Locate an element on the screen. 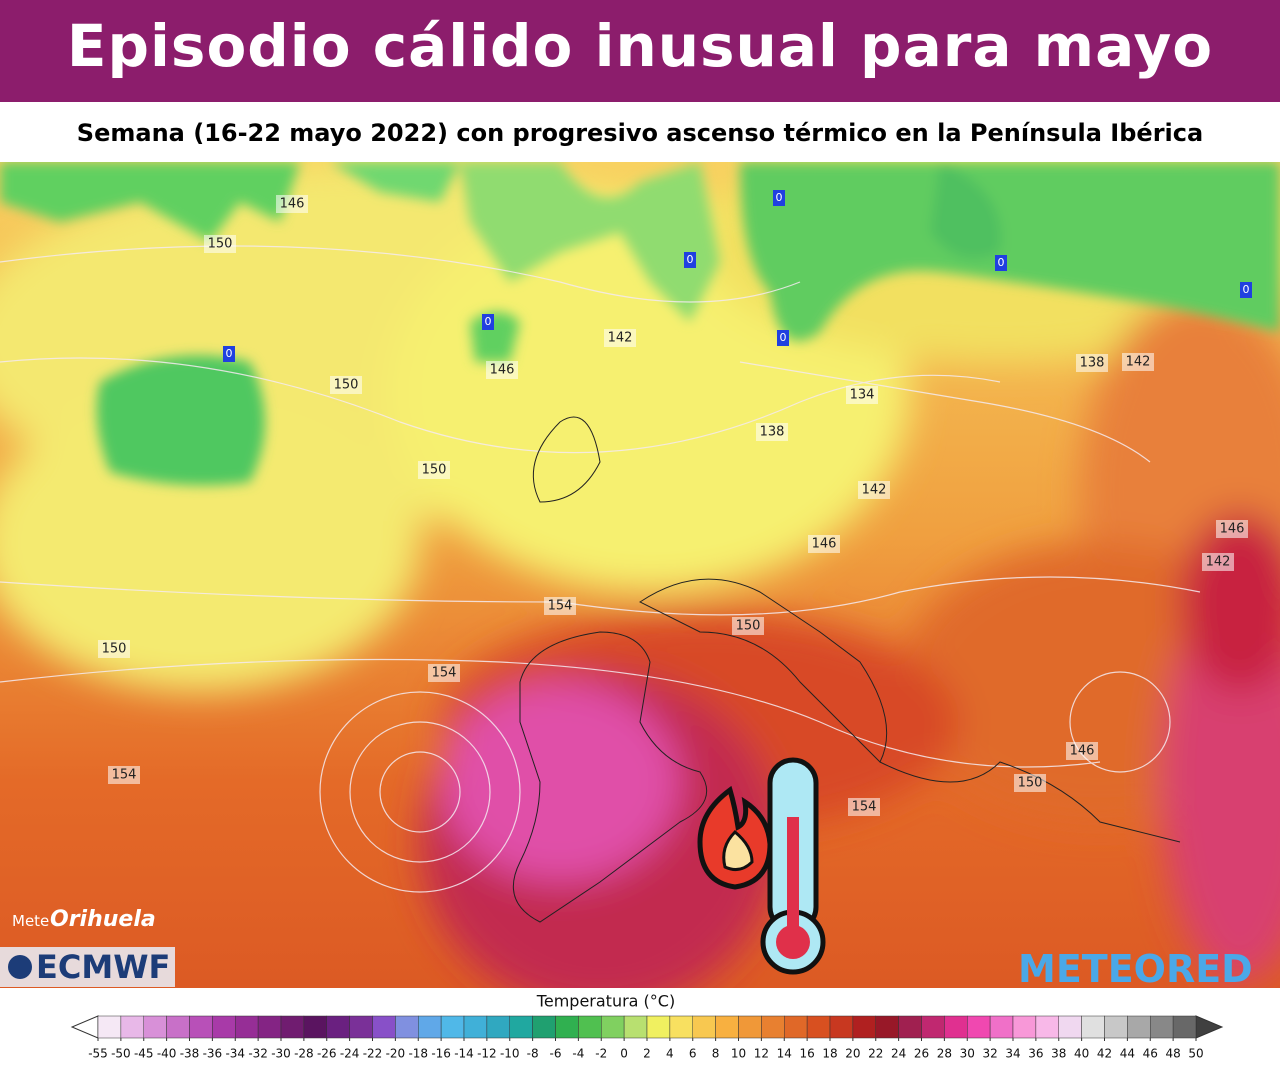 This screenshot has width=1280, height=1080. colorbar-tick-label: -26 is located at coordinates (327, 1054).